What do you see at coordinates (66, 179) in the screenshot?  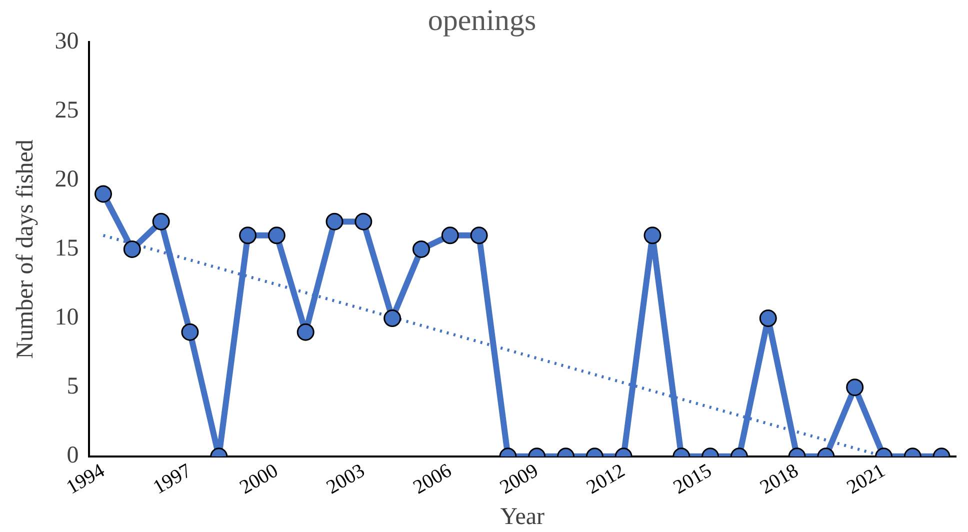 I see `y-tick-label: 20` at bounding box center [66, 179].